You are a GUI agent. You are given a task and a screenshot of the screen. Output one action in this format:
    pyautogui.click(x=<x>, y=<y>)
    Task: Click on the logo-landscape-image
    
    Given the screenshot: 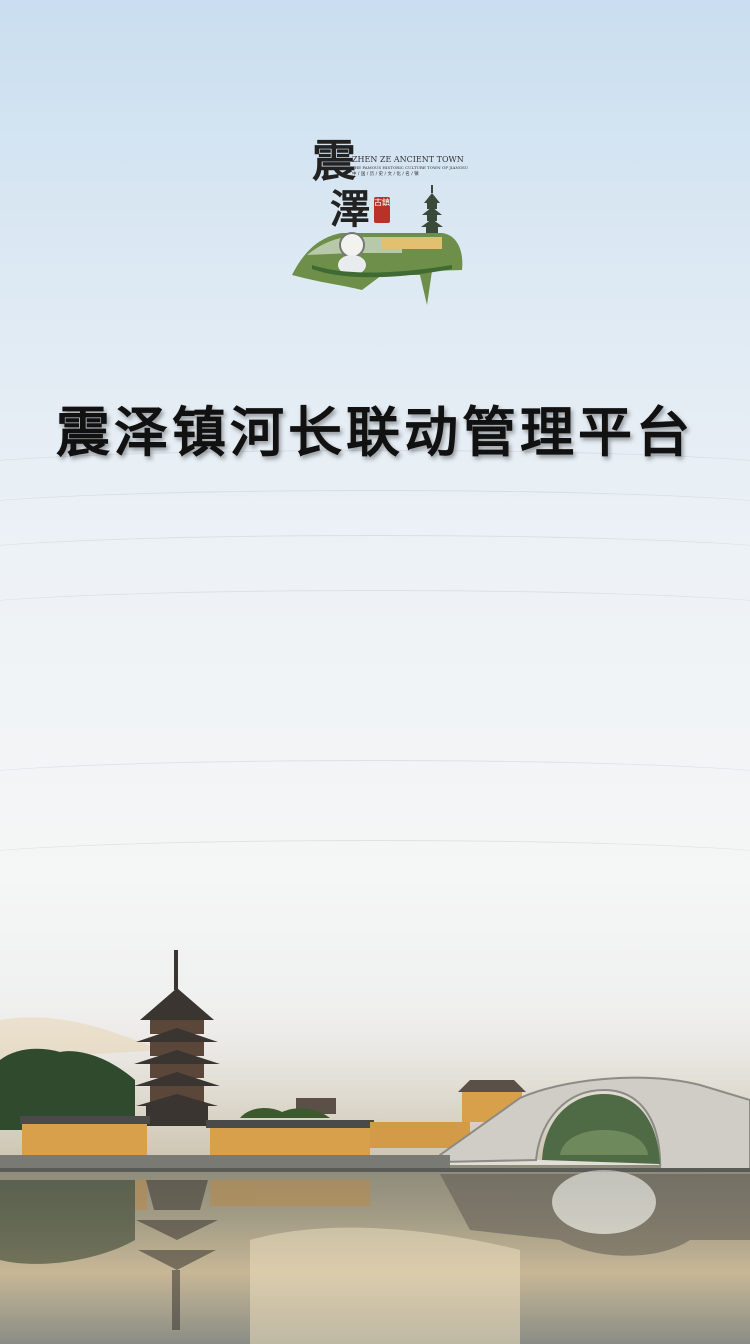 What is the action you would take?
    pyautogui.click(x=377, y=245)
    